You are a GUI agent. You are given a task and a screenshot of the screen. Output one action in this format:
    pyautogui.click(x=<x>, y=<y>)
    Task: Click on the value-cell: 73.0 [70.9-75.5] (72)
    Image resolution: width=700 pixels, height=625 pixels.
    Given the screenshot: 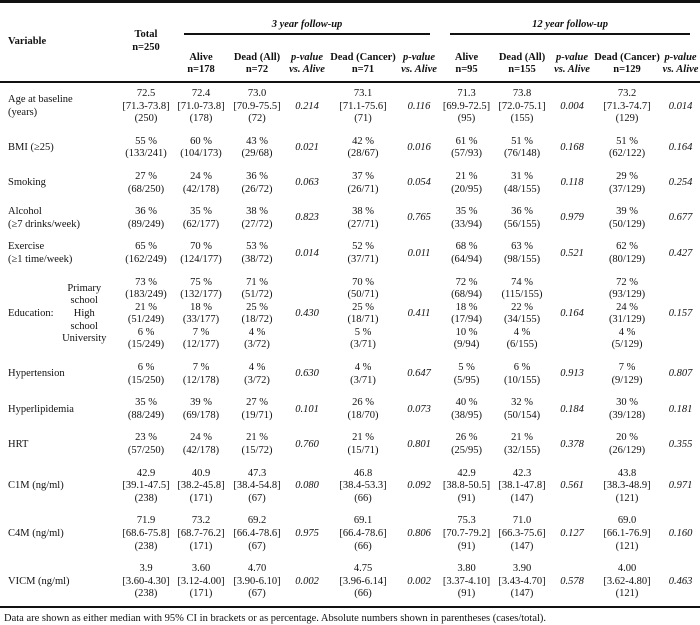 What is the action you would take?
    pyautogui.click(x=257, y=106)
    